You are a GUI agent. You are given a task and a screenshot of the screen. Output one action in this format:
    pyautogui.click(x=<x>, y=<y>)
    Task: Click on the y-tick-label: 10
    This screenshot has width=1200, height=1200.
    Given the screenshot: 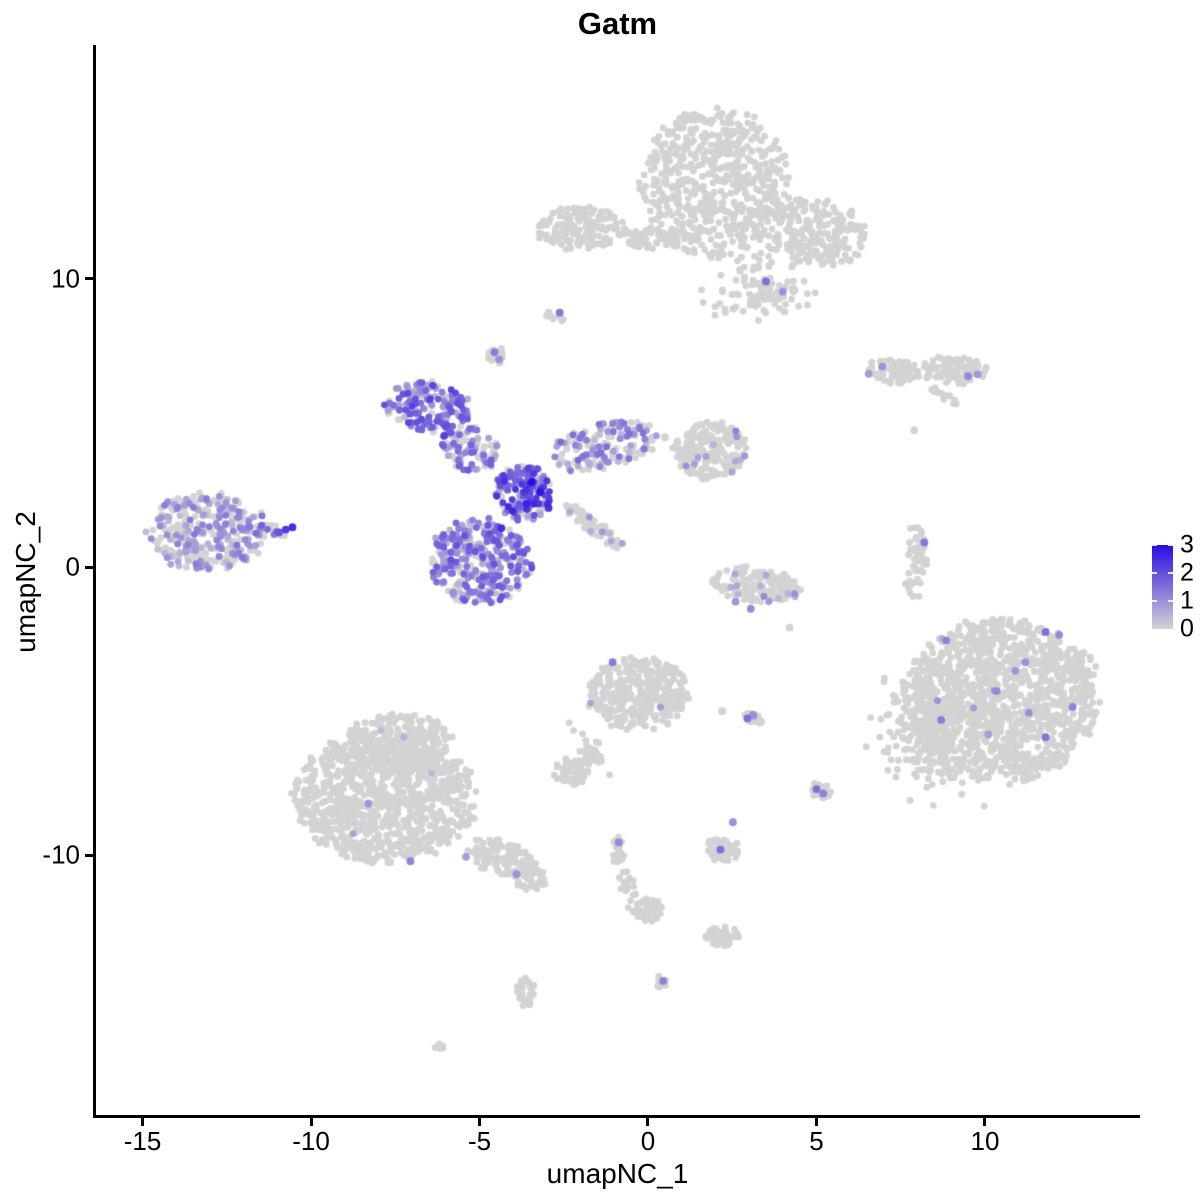 What is the action you would take?
    pyautogui.click(x=65, y=278)
    